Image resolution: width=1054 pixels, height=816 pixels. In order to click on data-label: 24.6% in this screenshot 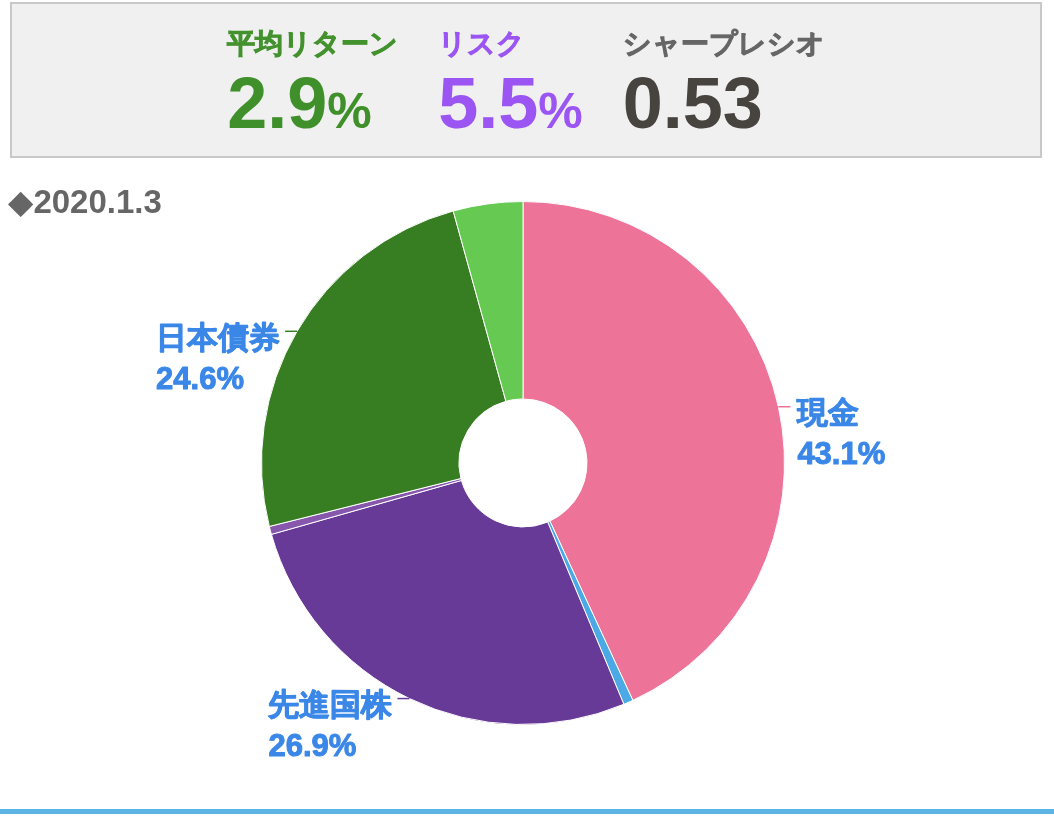, I will do `click(200, 378)`.